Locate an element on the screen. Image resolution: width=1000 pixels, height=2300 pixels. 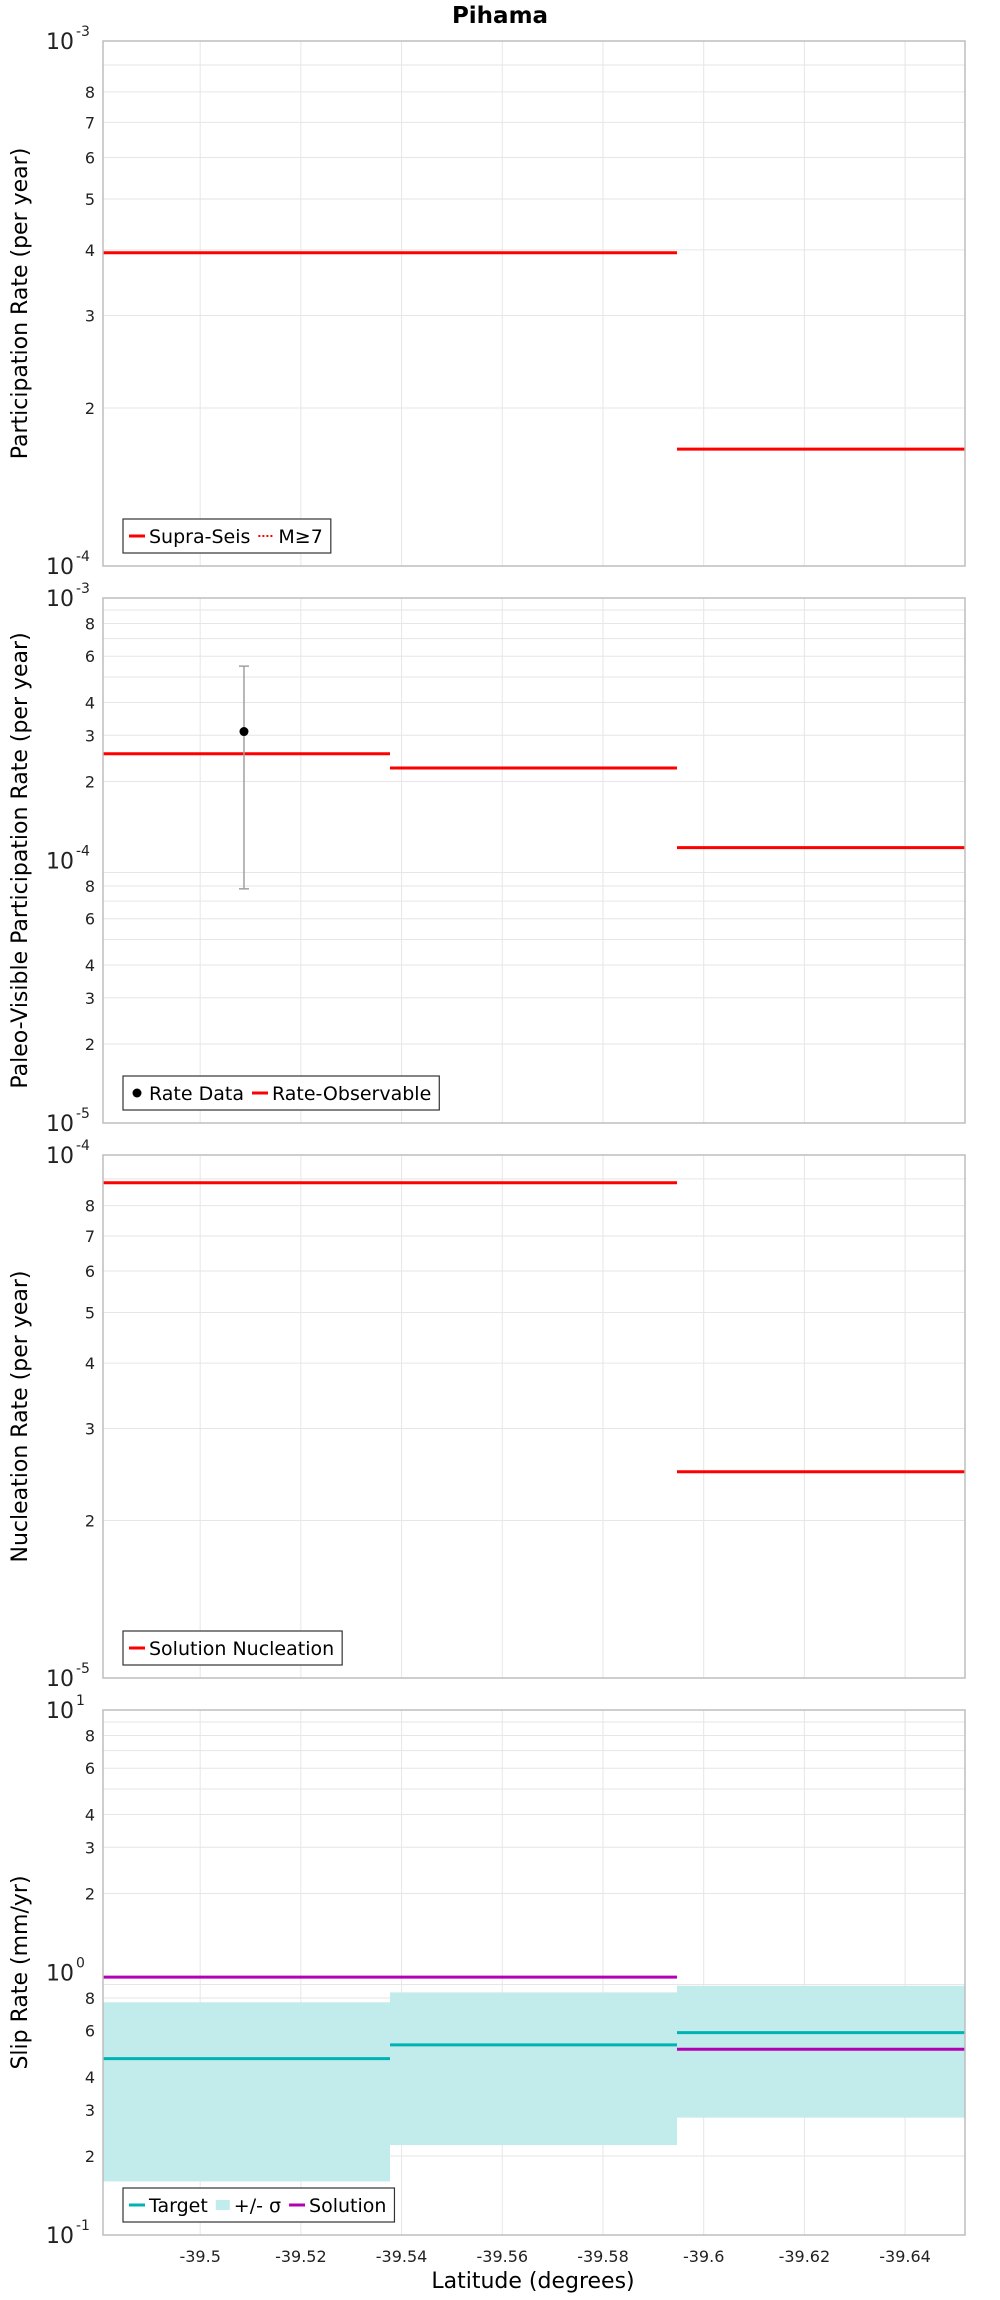
y-tick-label-exponent: 1 is located at coordinates (80, 1701).